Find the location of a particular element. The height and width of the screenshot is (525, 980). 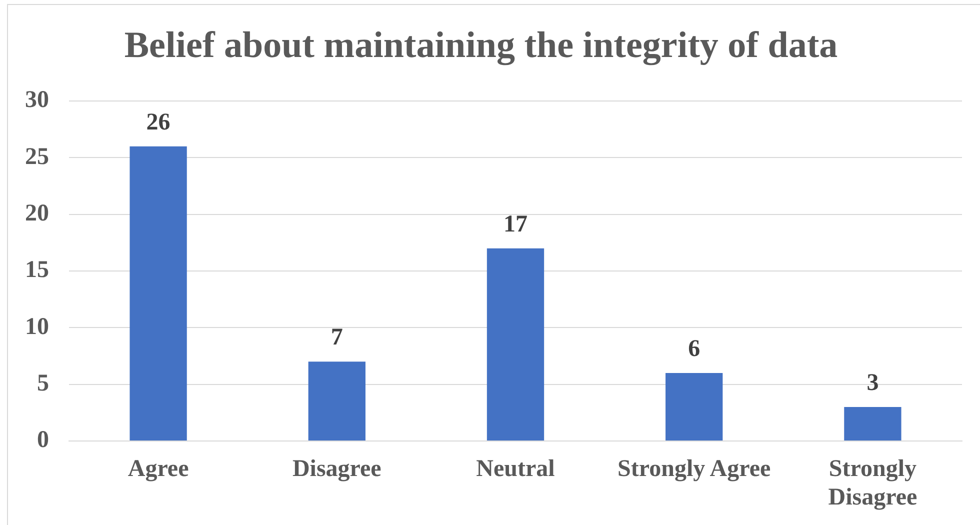

data-label: 7 is located at coordinates (336, 337).